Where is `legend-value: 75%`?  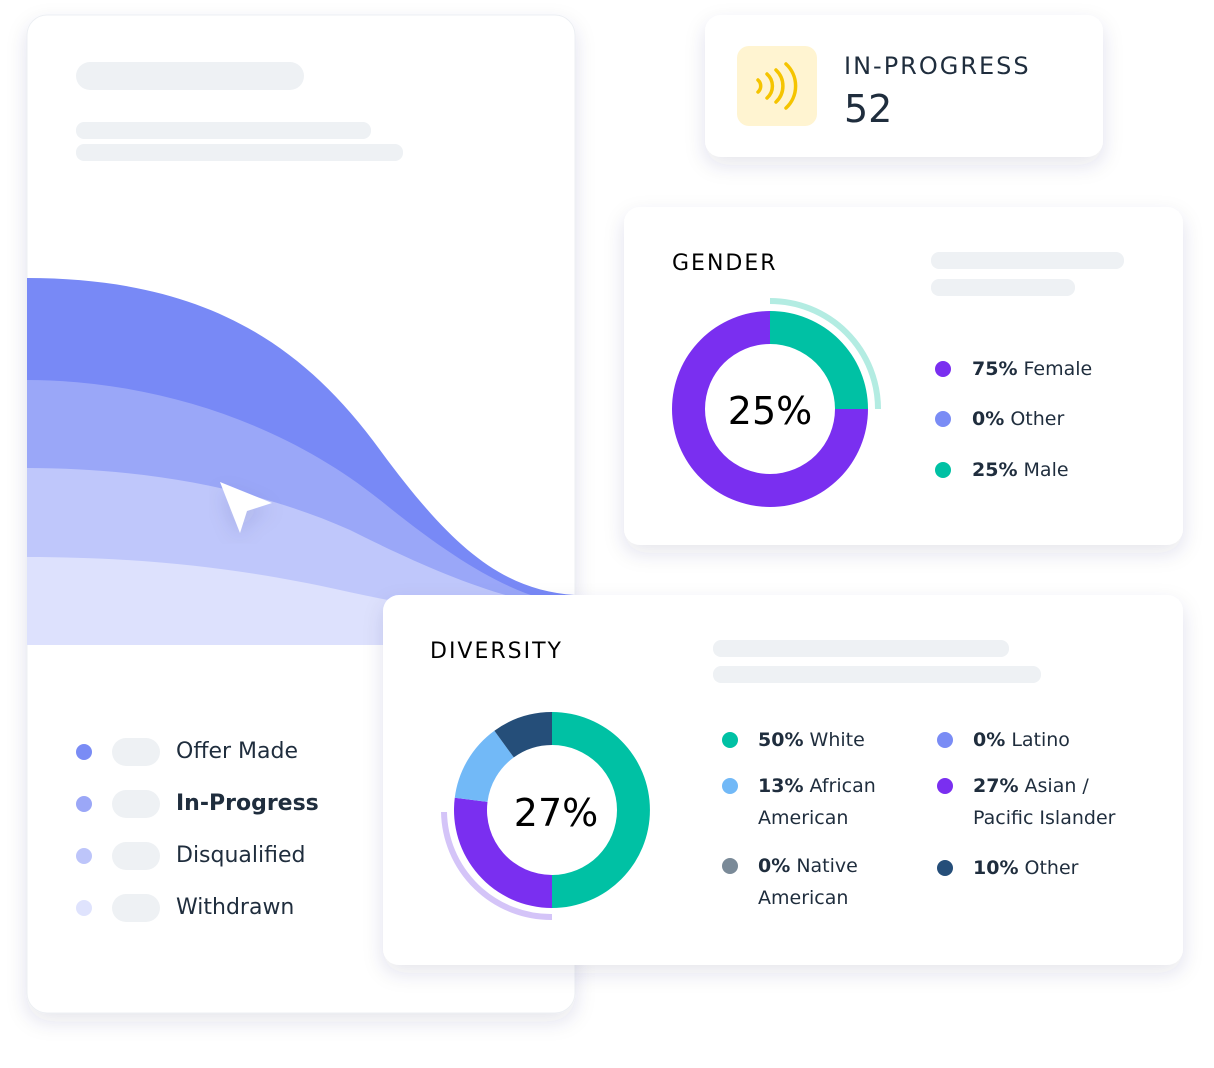
legend-value: 75% is located at coordinates (995, 369).